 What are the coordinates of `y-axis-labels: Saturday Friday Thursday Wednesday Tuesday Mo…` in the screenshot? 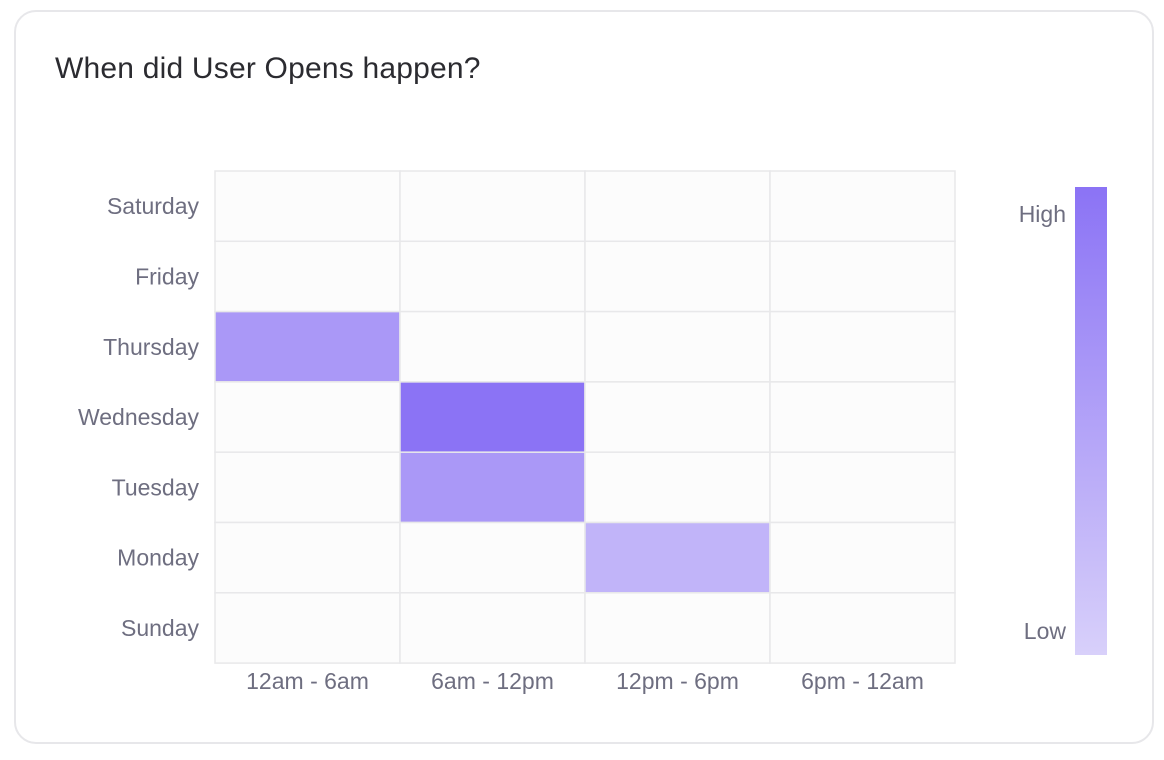 It's located at (139, 417).